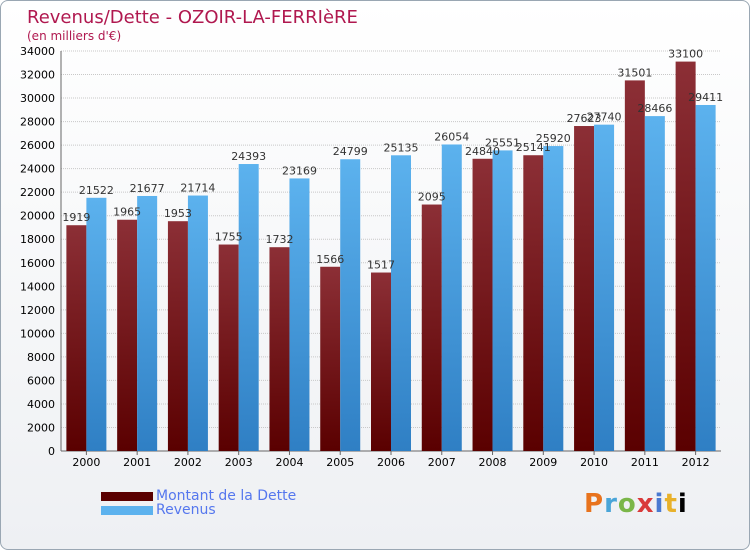 This screenshot has height=550, width=750. What do you see at coordinates (37, 263) in the screenshot?
I see `y-tick-label: 16000` at bounding box center [37, 263].